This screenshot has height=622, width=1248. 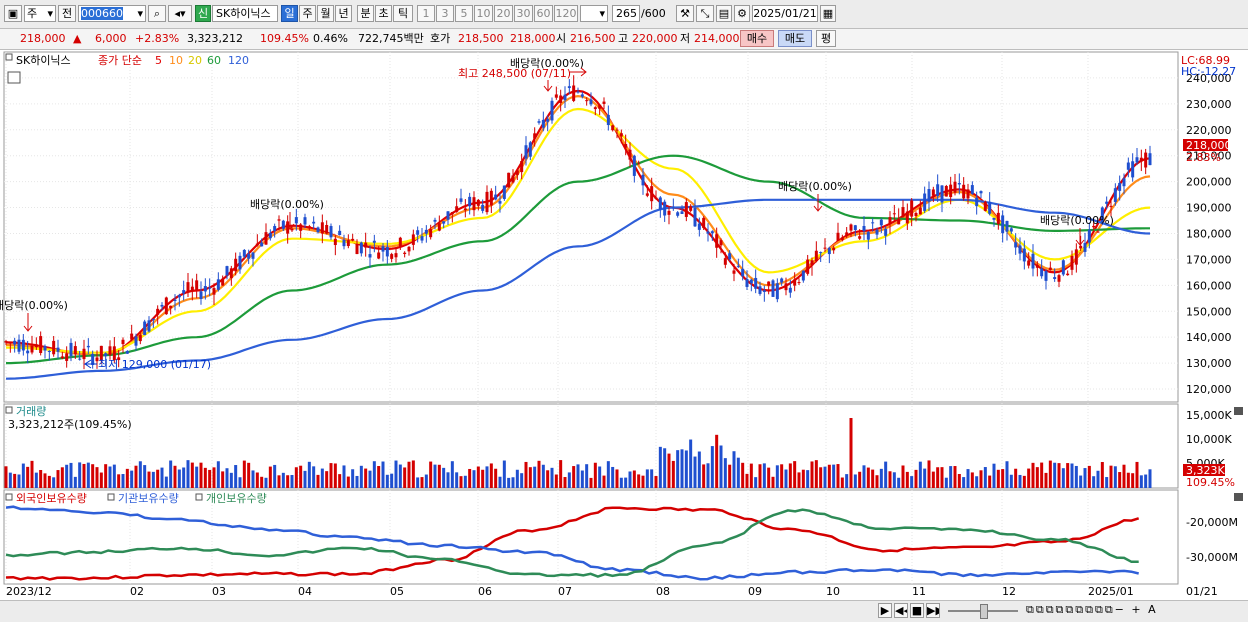 What do you see at coordinates (623, 38) in the screenshot?
I see `high-label: 고` at bounding box center [623, 38].